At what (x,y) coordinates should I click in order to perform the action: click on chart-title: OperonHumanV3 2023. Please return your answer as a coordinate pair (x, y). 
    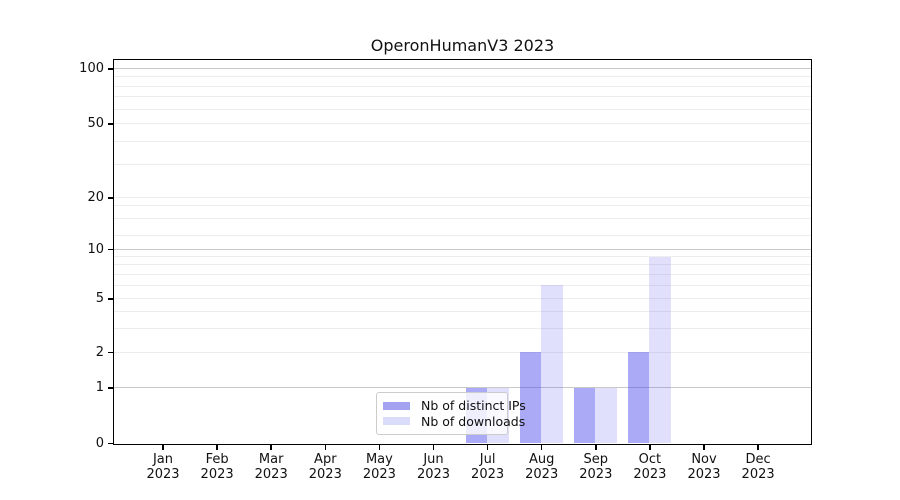
    Looking at the image, I should click on (462, 45).